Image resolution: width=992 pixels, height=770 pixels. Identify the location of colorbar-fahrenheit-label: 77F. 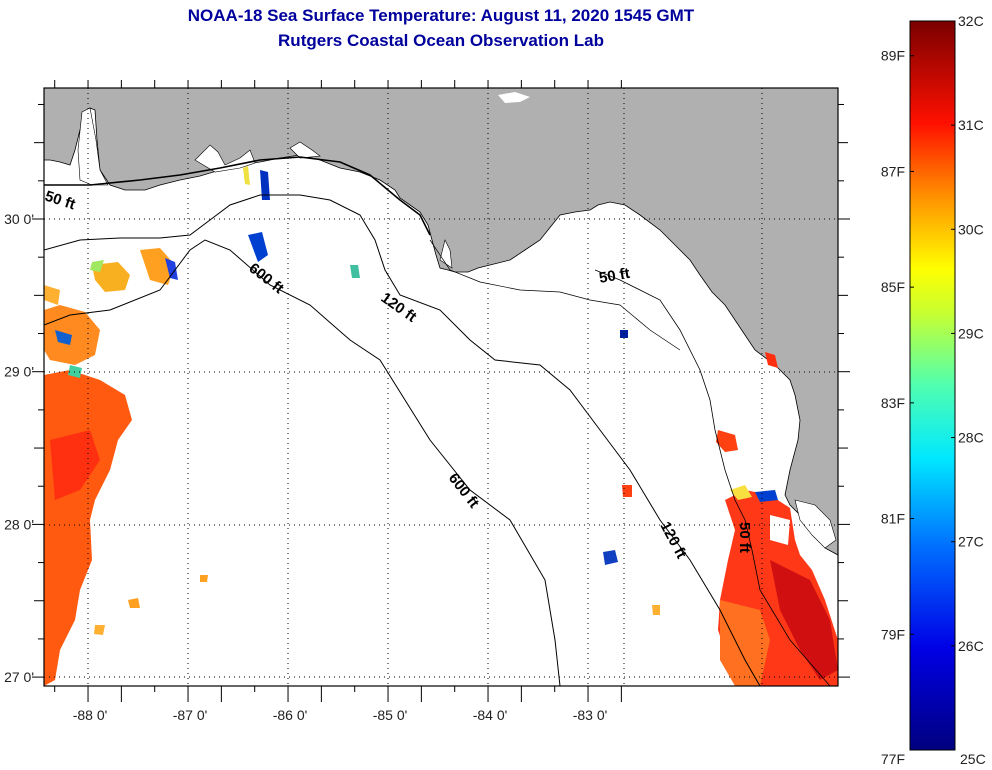
(893, 759).